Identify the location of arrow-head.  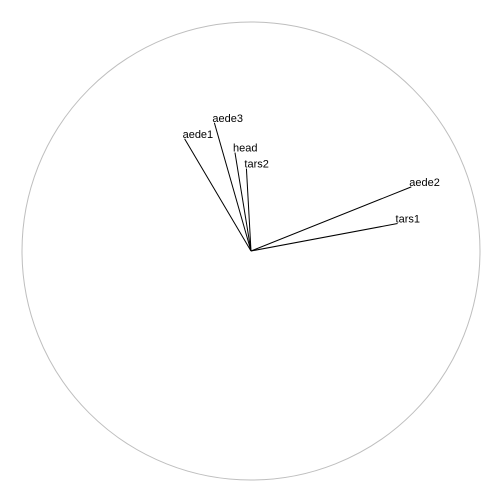
(243, 202).